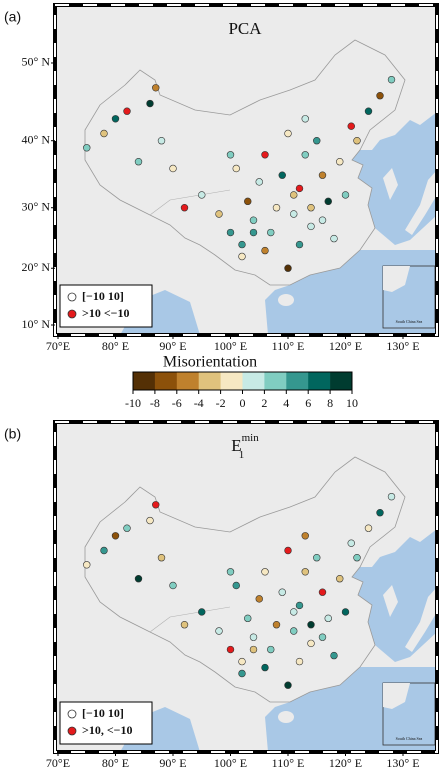 This screenshot has width=445, height=768. I want to click on colorbar-tick-label: -10, so click(133, 403).